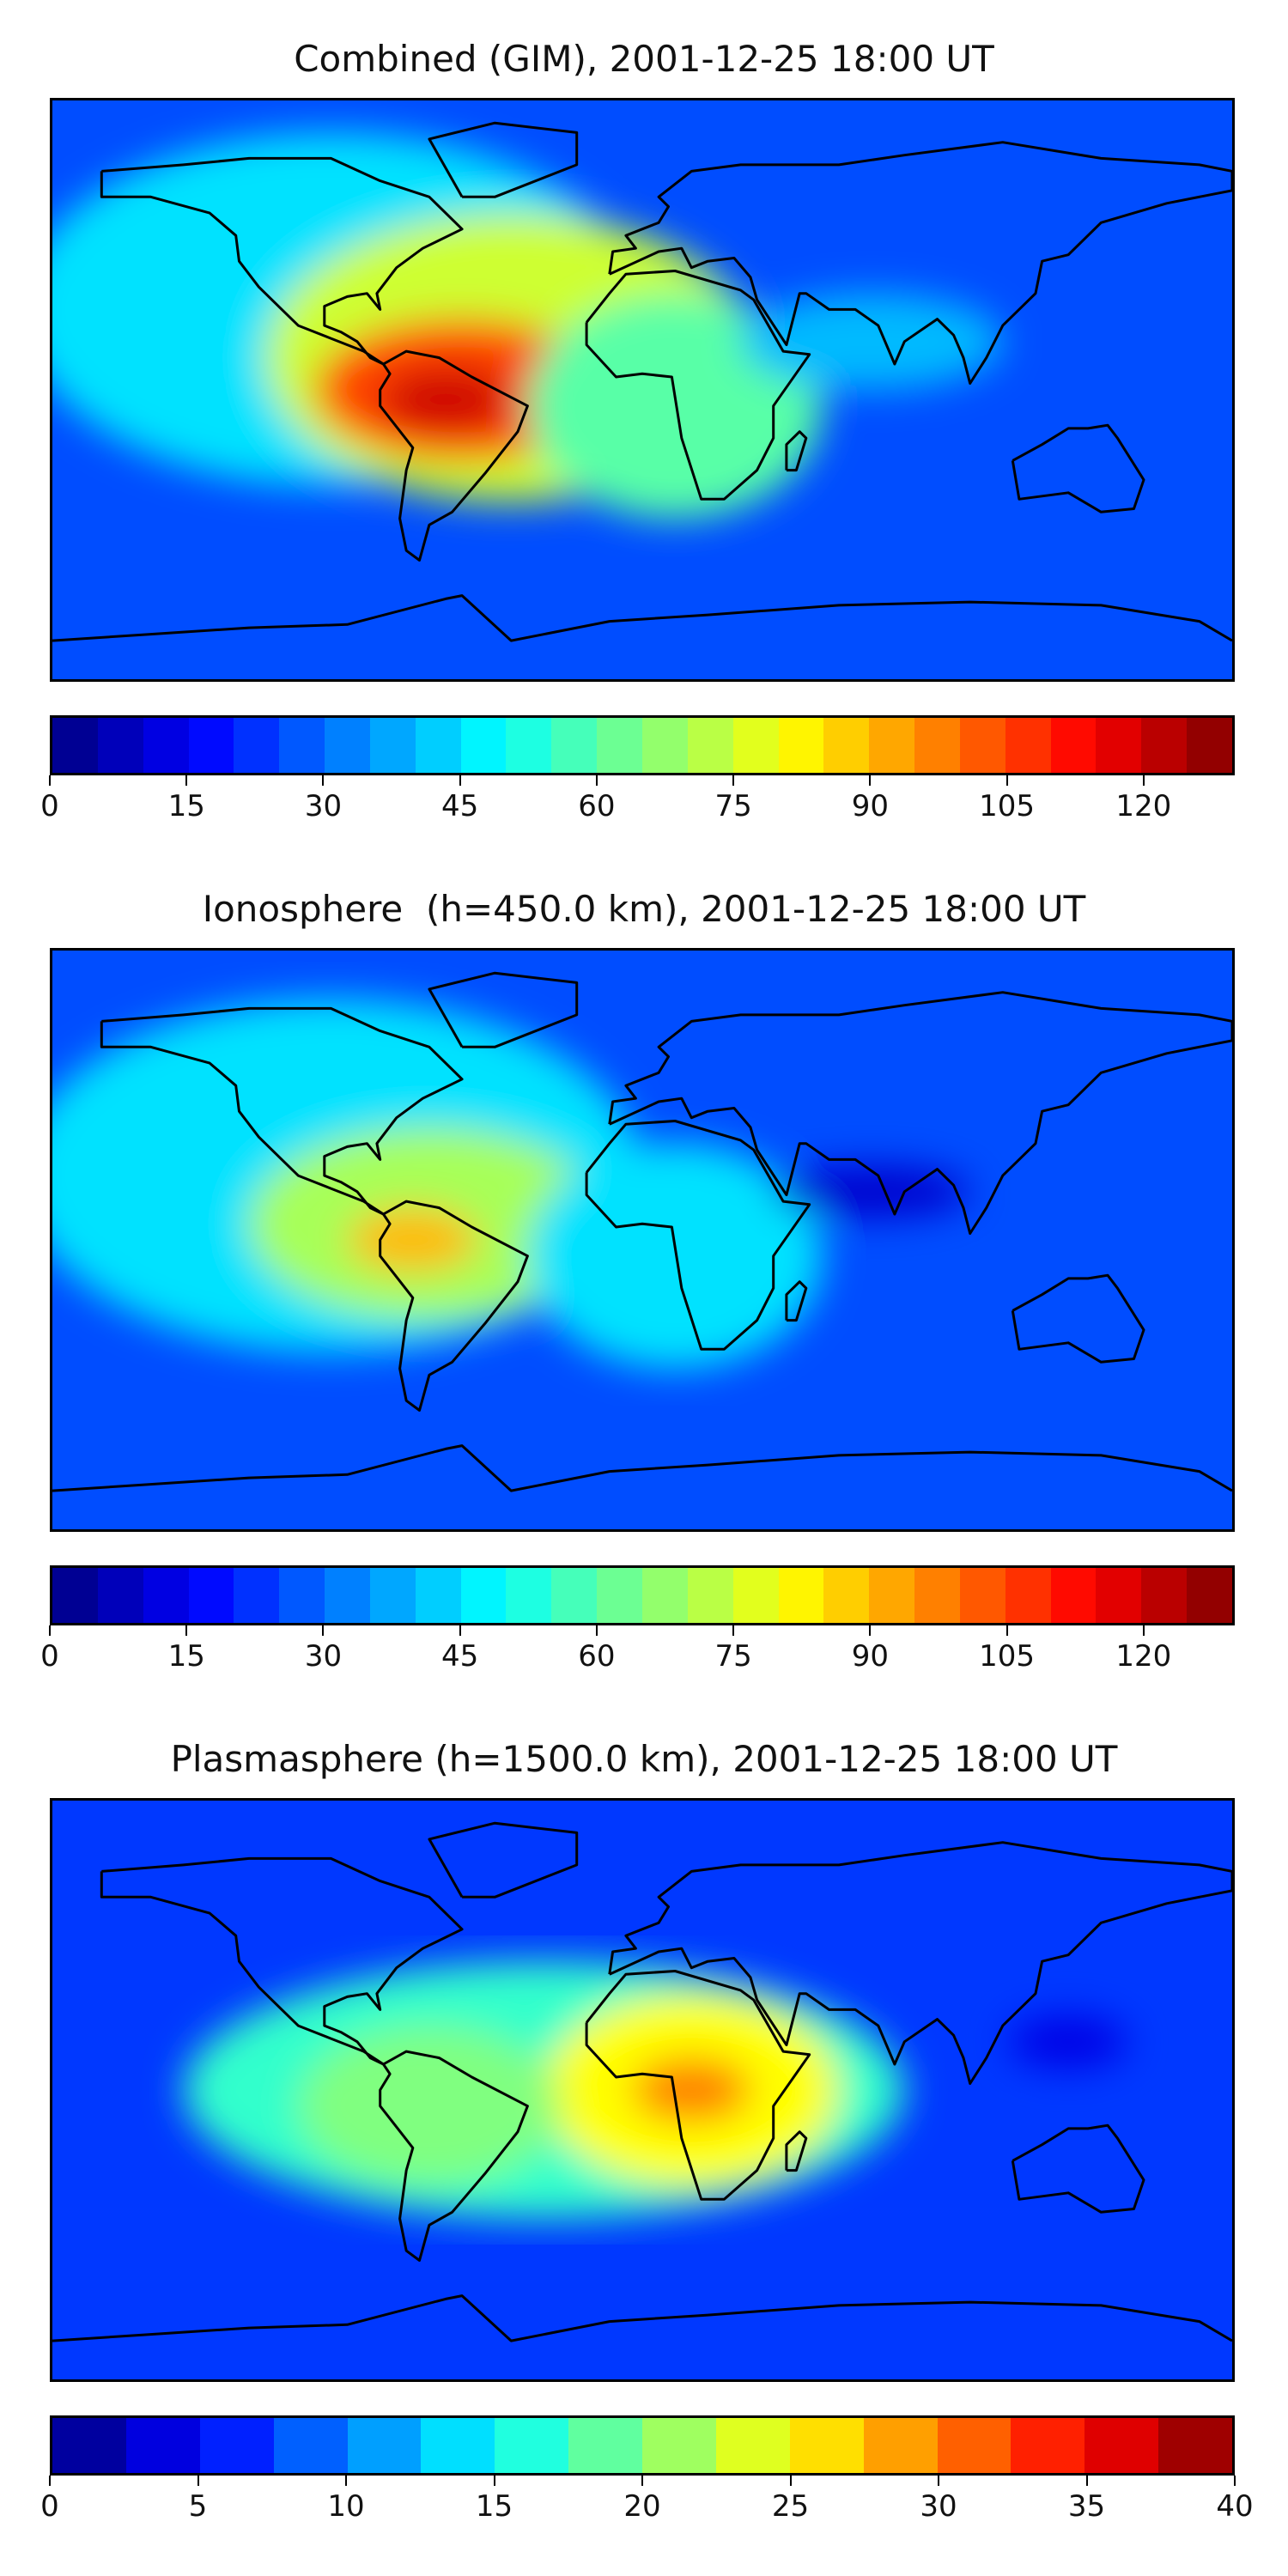 This screenshot has width=1288, height=2576. Describe the element at coordinates (642, 2507) in the screenshot. I see `colorbar-tick-label: 20` at that location.